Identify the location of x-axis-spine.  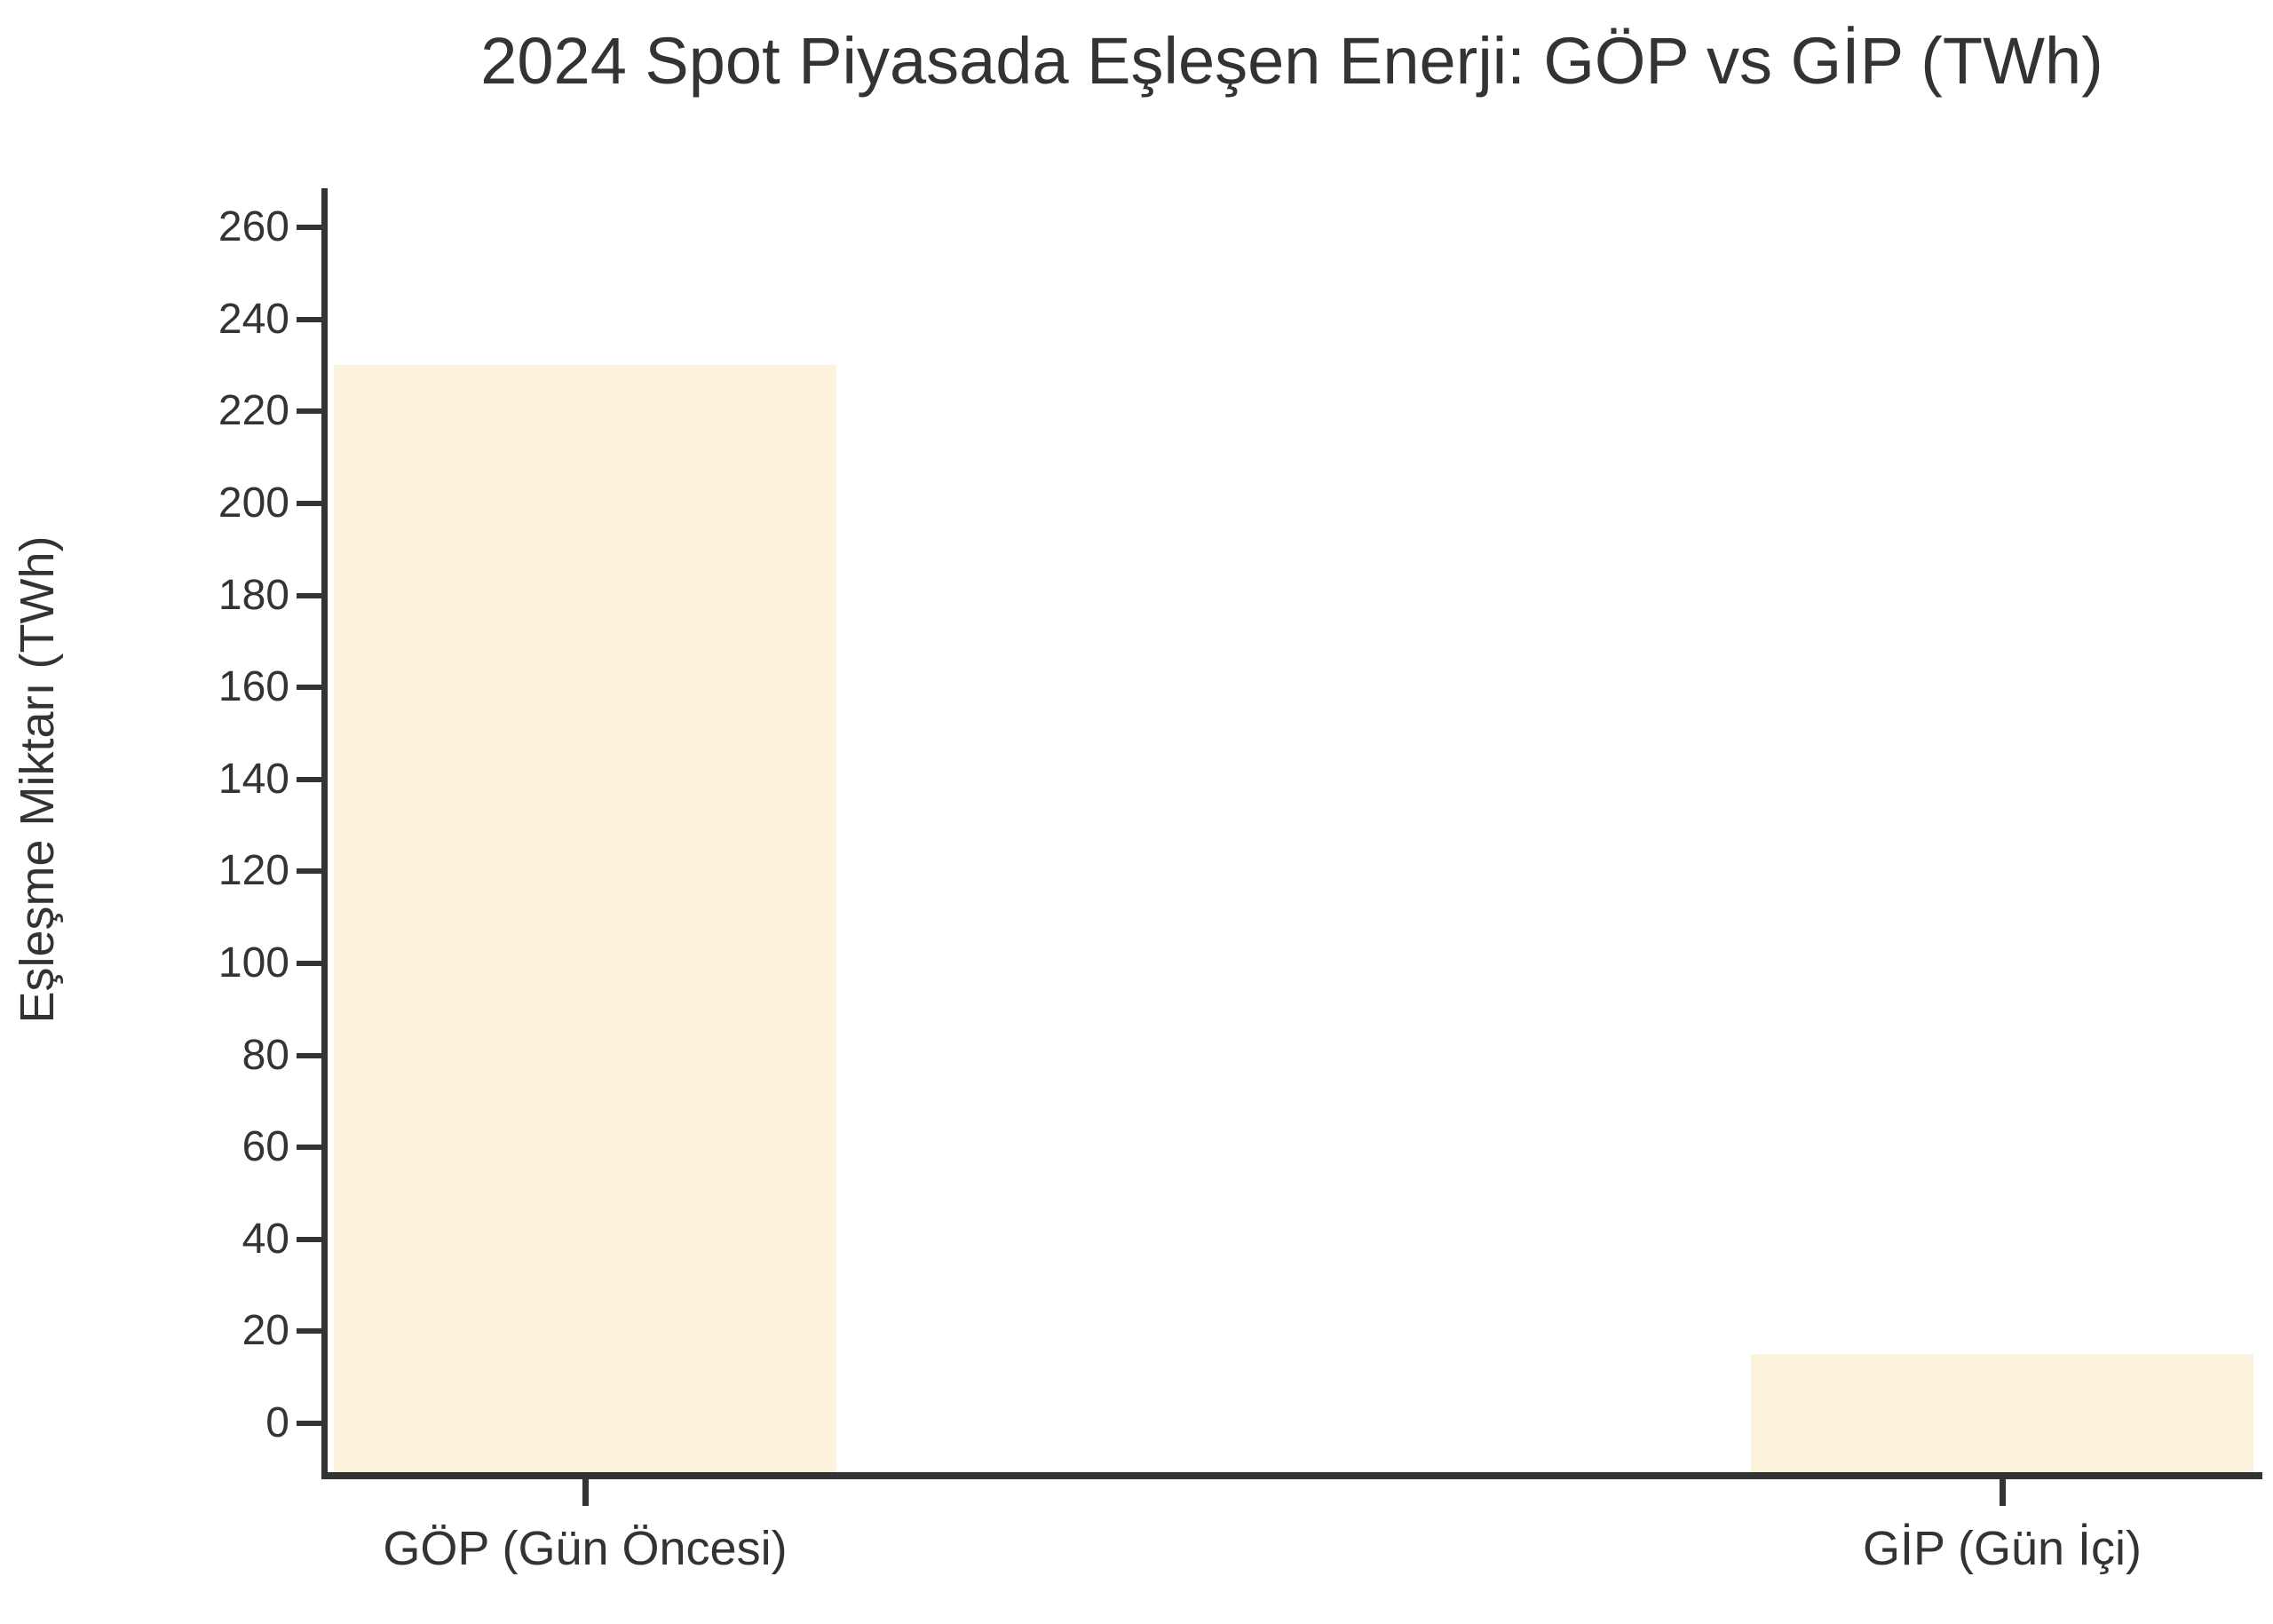
(1292, 1475).